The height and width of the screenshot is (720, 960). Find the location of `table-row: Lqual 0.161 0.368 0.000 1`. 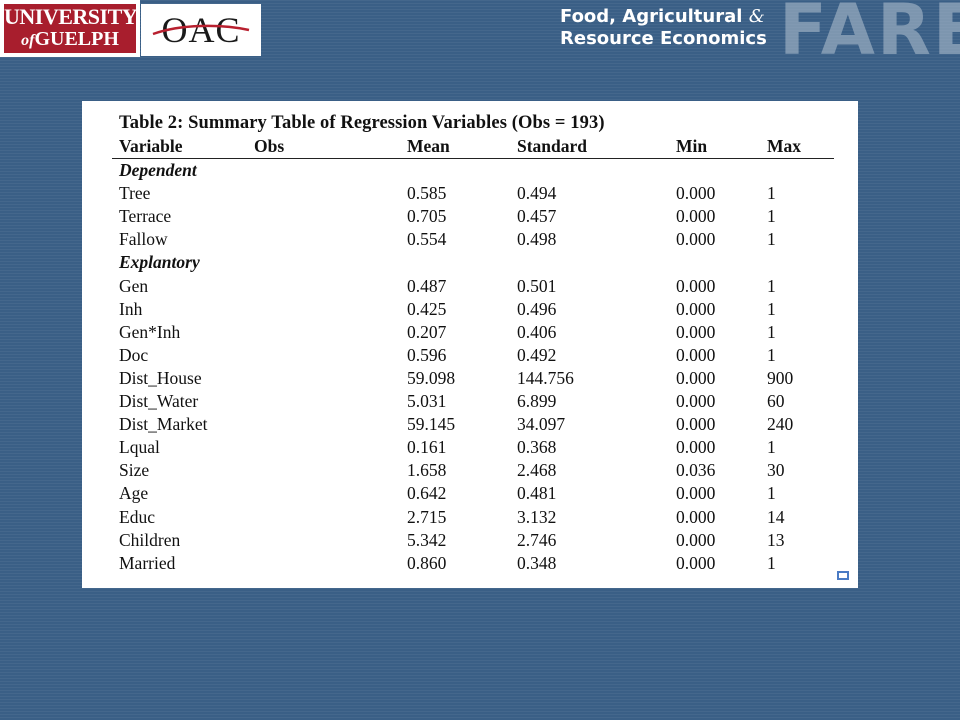

table-row: Lqual 0.161 0.368 0.000 1 is located at coordinates (470, 448).